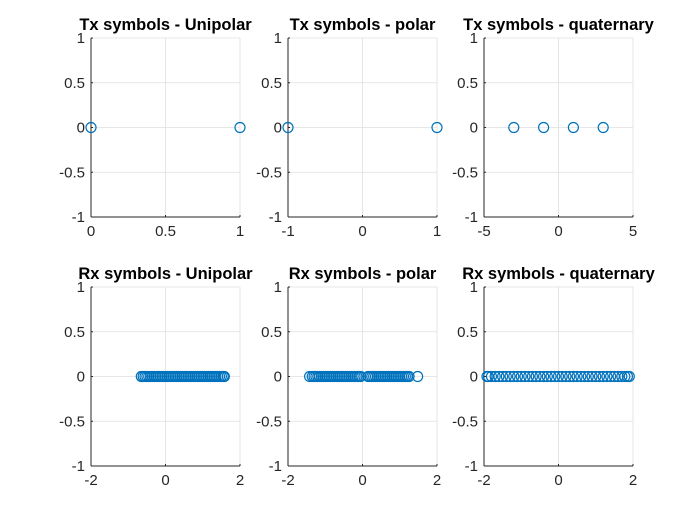 The height and width of the screenshot is (525, 700). Describe the element at coordinates (165, 231) in the screenshot. I see `x-tick-label: 0.5` at that location.